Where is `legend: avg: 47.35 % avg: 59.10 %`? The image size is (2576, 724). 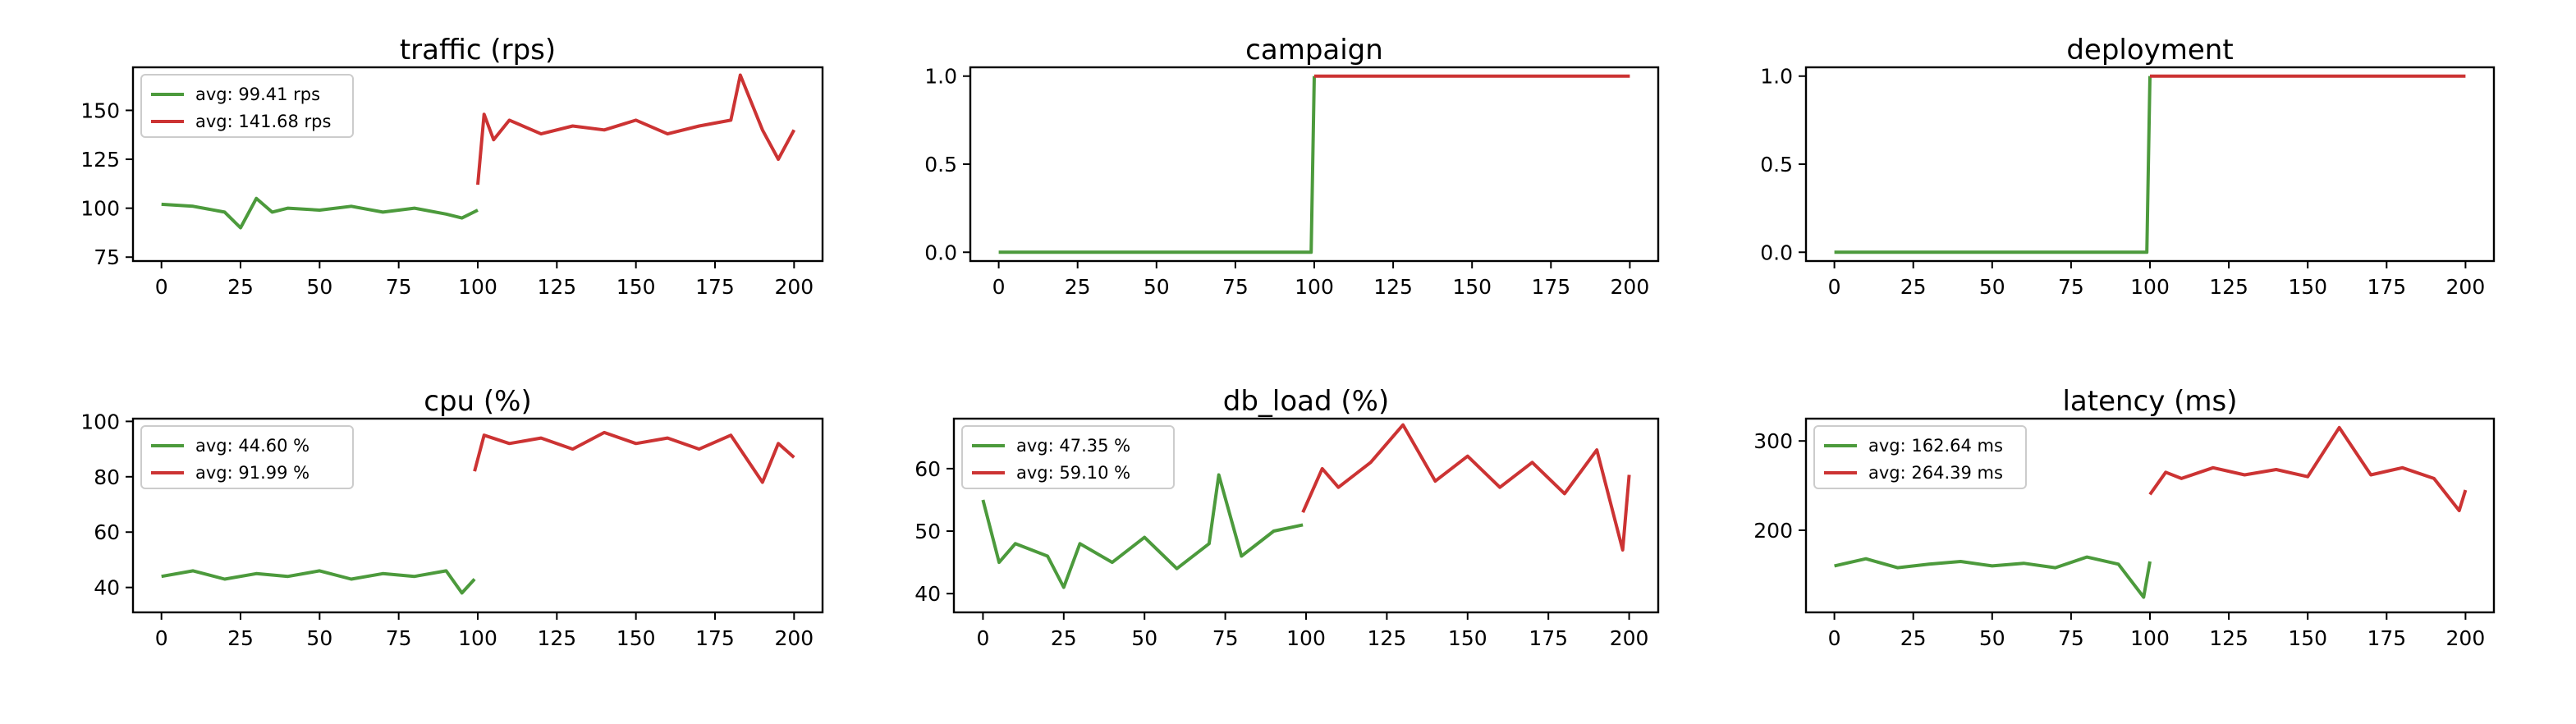
legend: avg: 47.35 % avg: 59.10 % is located at coordinates (1068, 457).